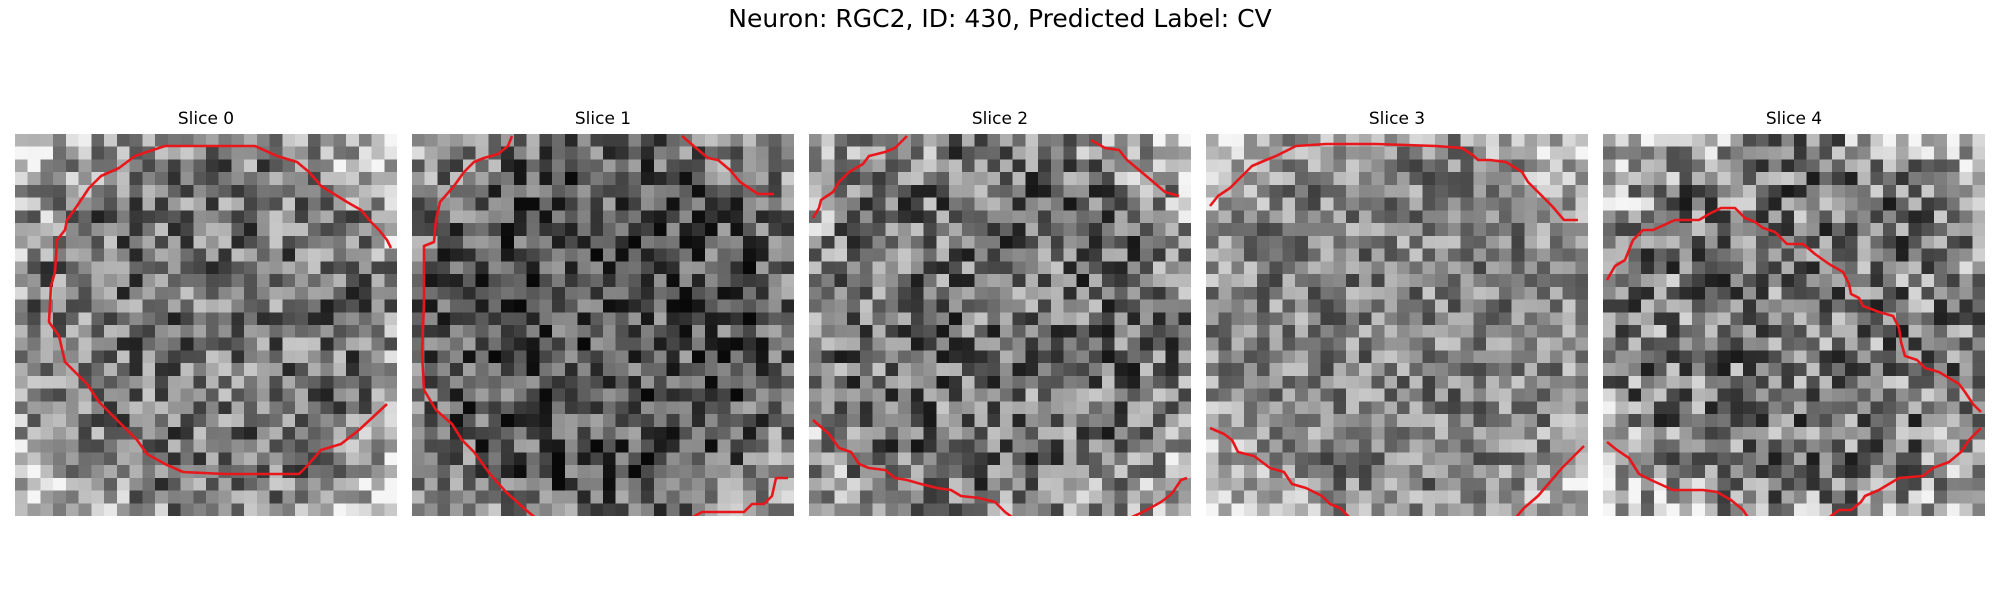 This screenshot has width=2000, height=600. I want to click on slice-panel-0: Slice 0, so click(206, 314).